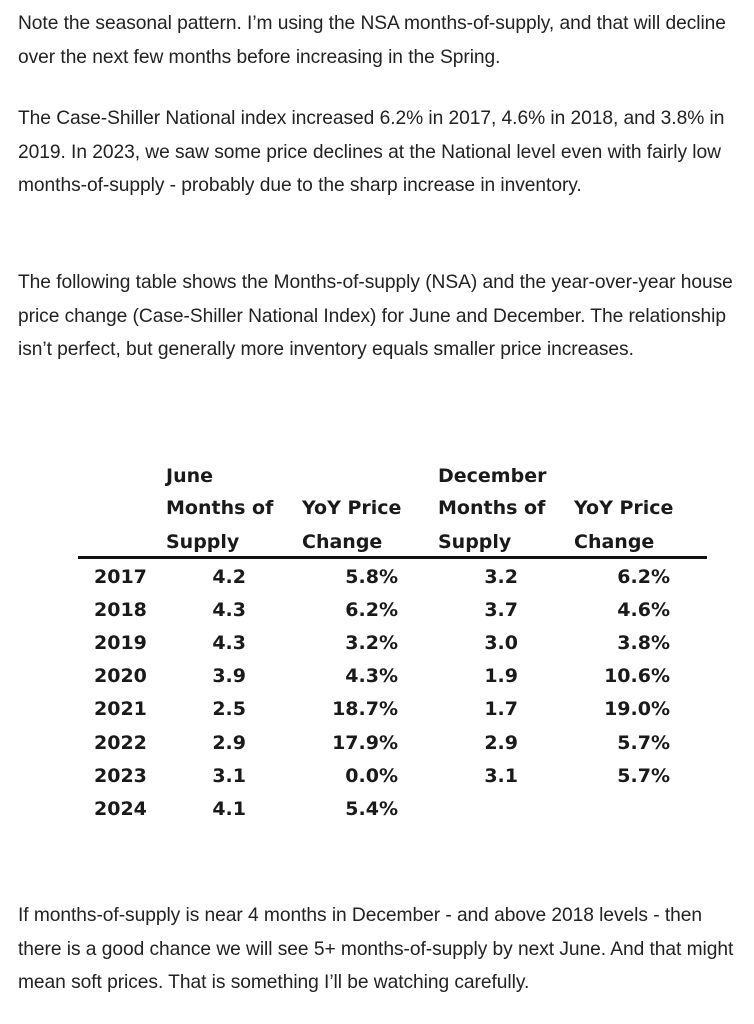 The height and width of the screenshot is (1024, 754). Describe the element at coordinates (501, 709) in the screenshot. I see `cell-dec-mos: 1.7` at that location.